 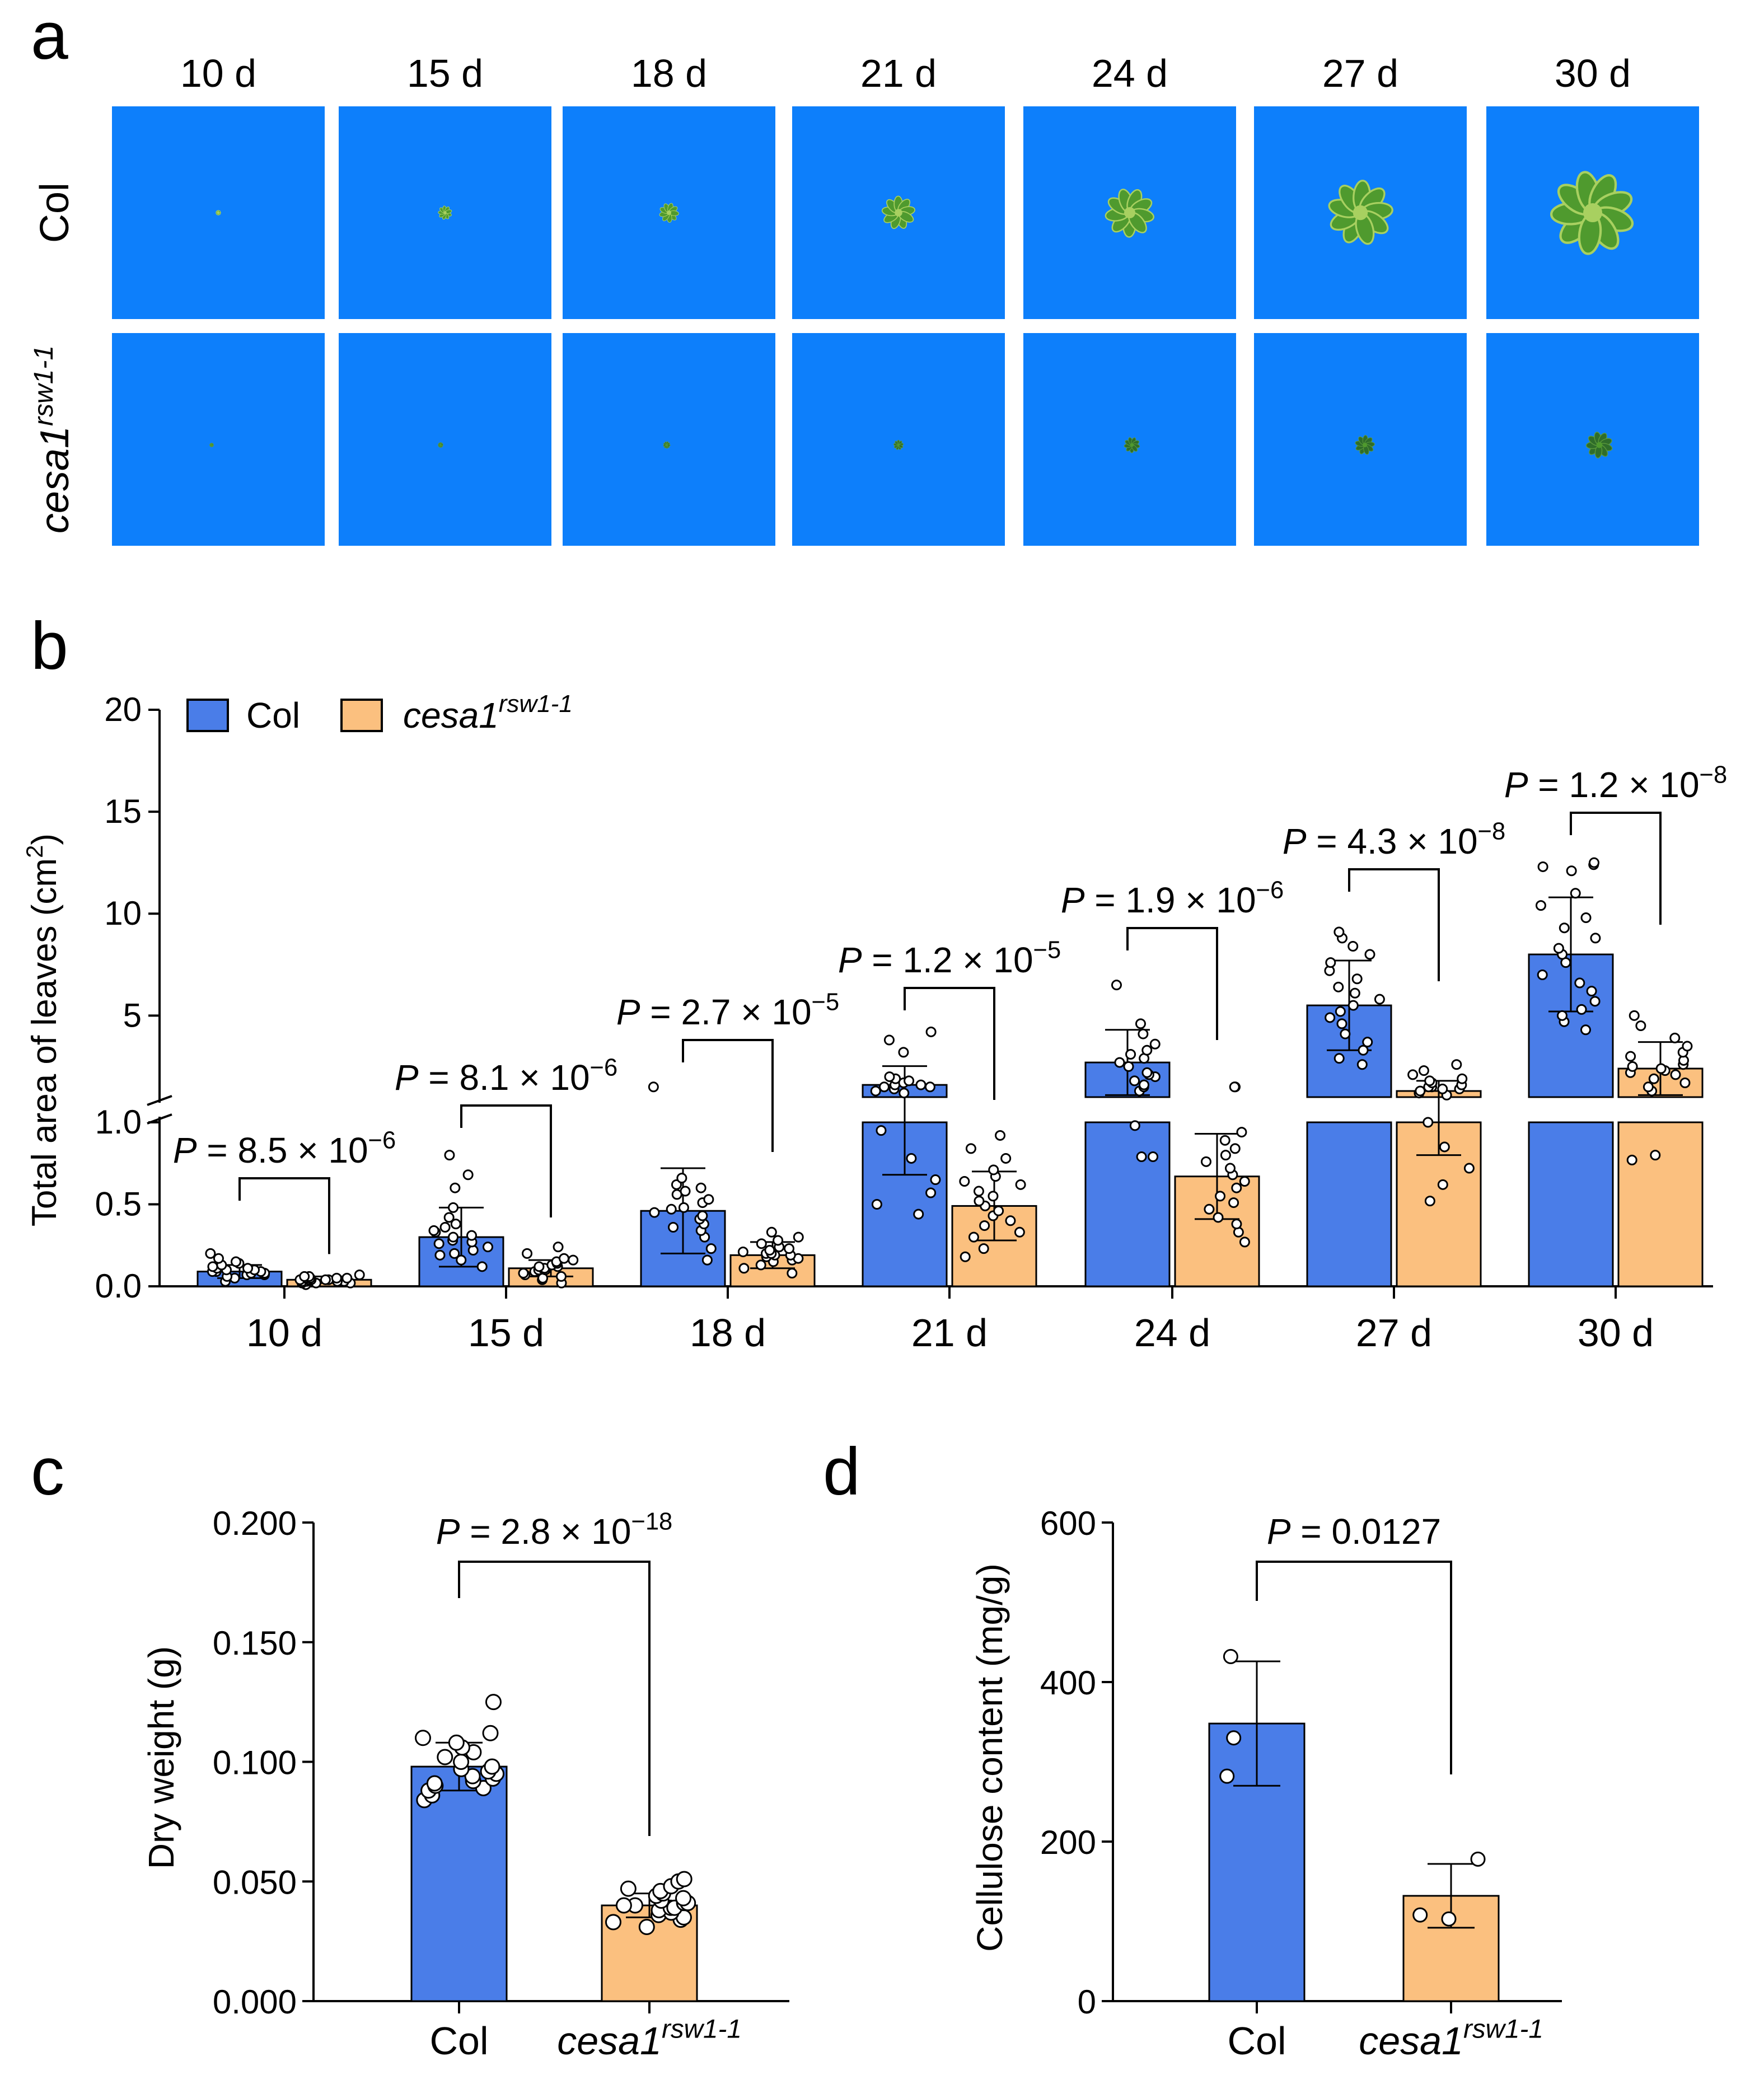 What do you see at coordinates (898, 73) in the screenshot?
I see `day-label: 21 d` at bounding box center [898, 73].